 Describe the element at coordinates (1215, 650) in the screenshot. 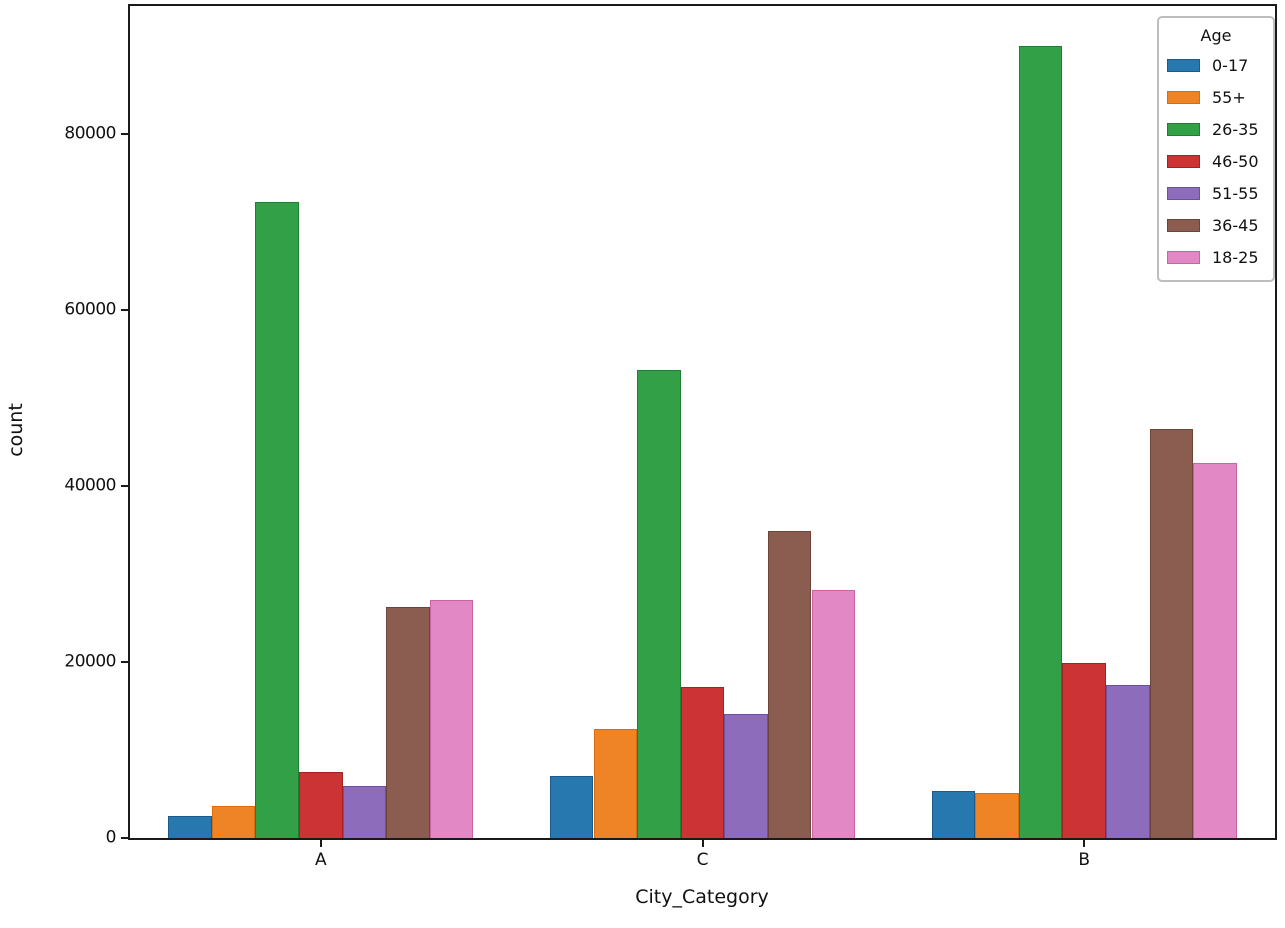

I see `bar-18-25-B` at that location.